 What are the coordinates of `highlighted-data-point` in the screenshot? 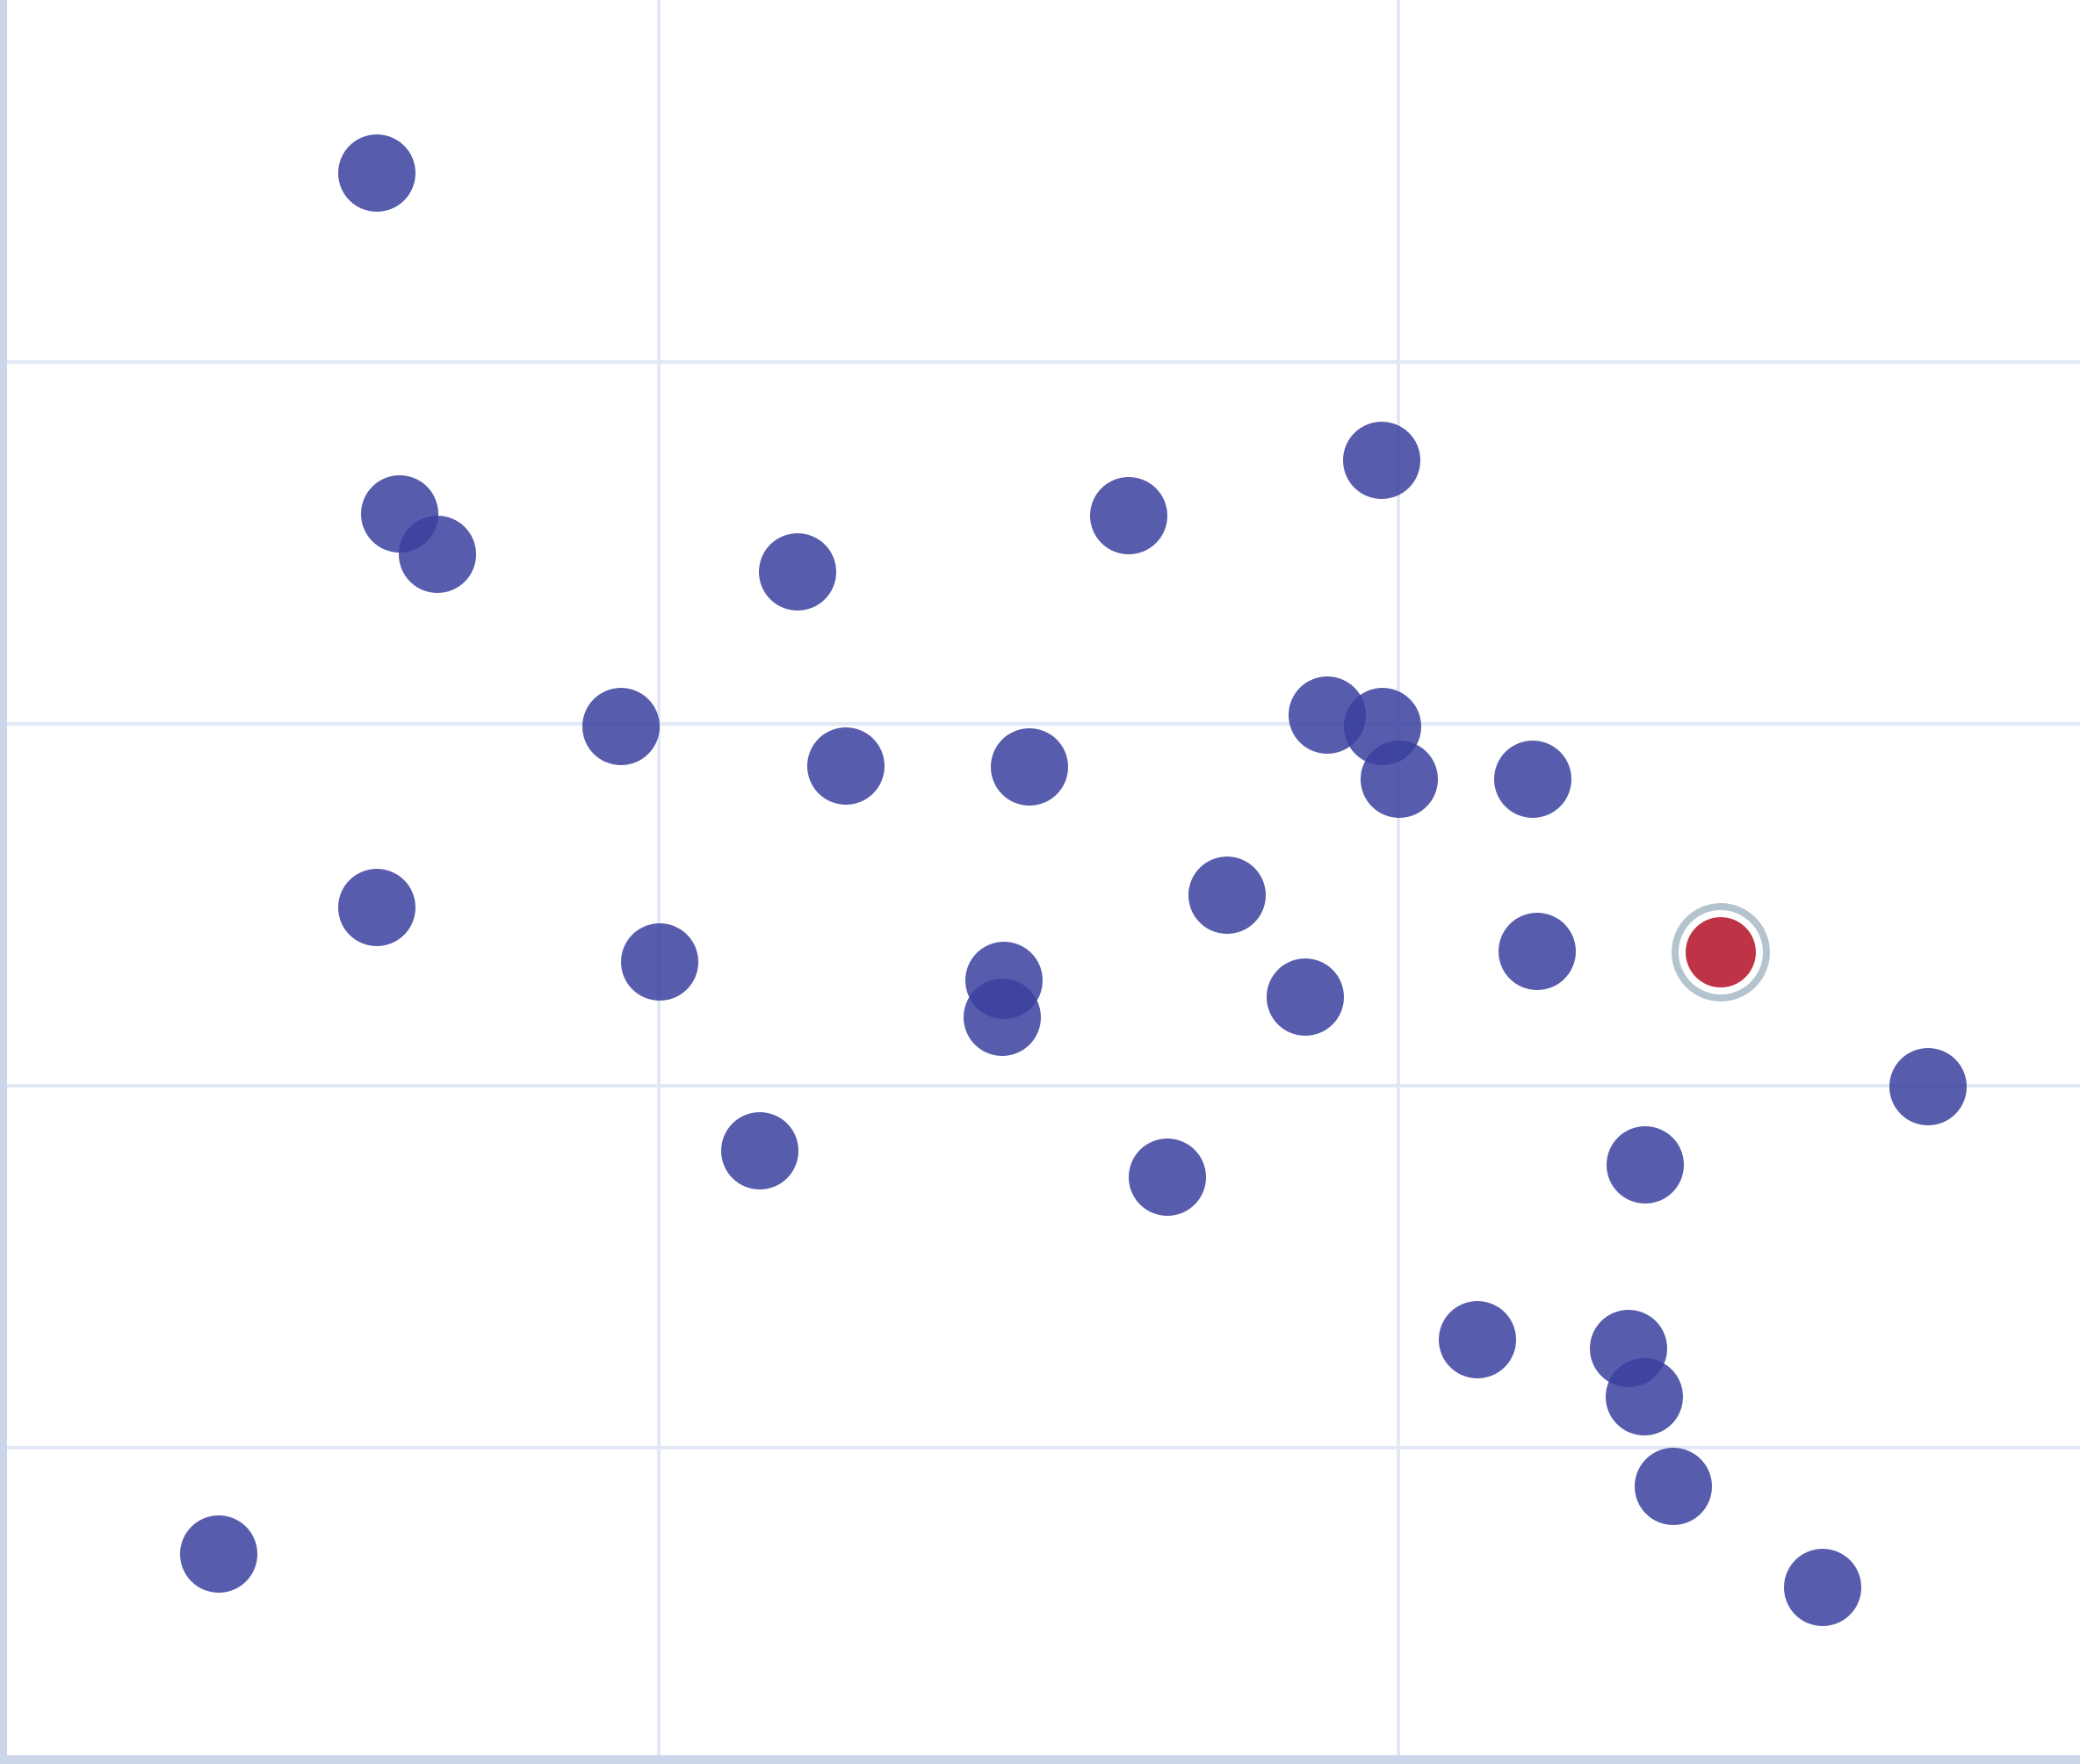 It's located at (1721, 952).